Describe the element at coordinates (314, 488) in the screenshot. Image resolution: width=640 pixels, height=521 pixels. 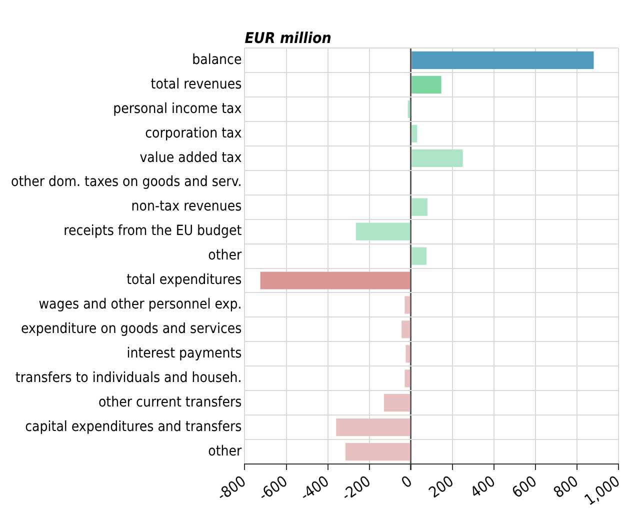
I see `x-tick-label: -400` at that location.